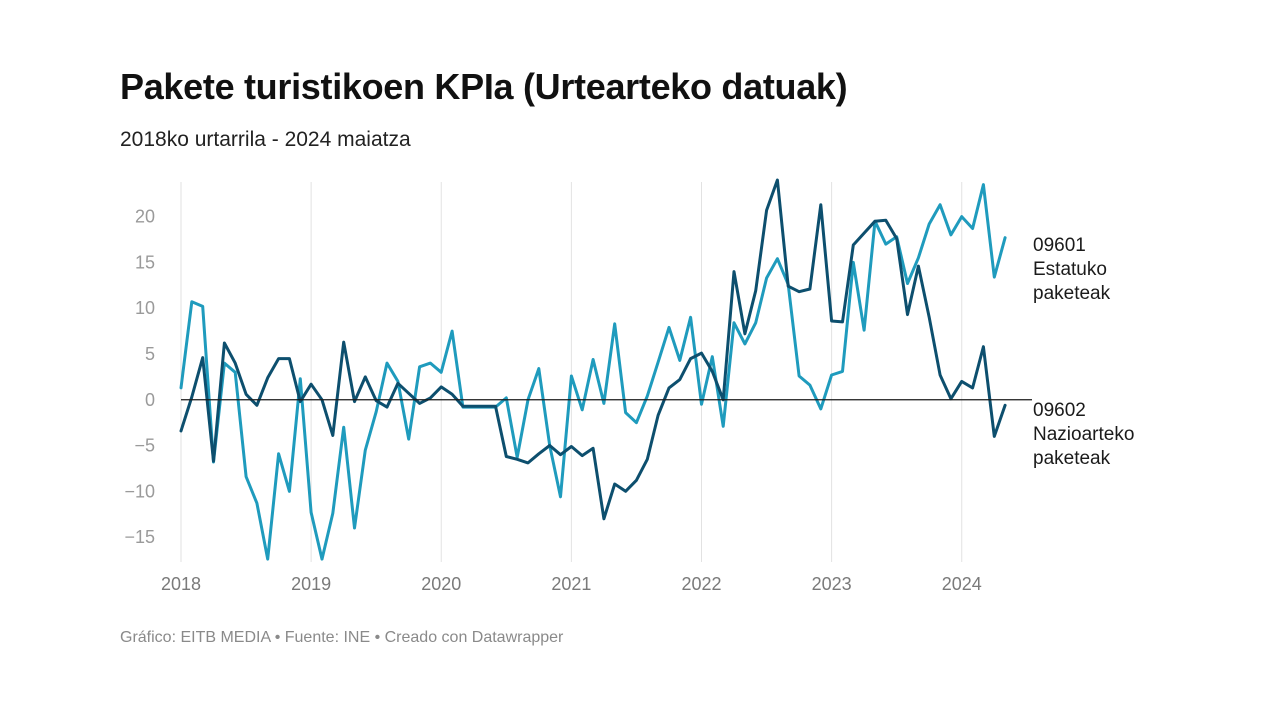 Image resolution: width=1280 pixels, height=719 pixels. I want to click on series-label-line: 09601, so click(1059, 245).